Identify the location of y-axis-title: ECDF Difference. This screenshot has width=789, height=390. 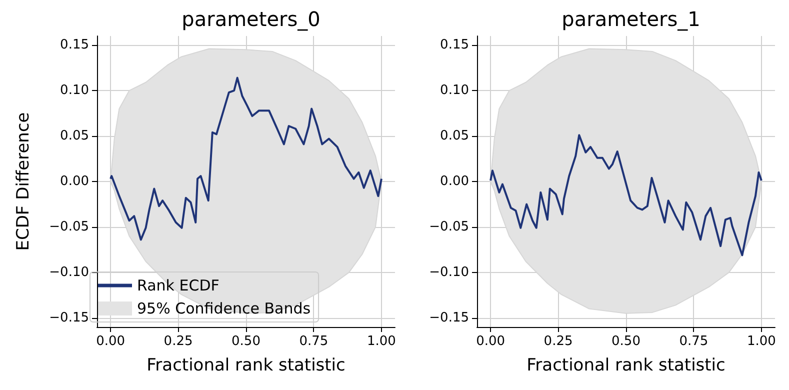
(24, 181).